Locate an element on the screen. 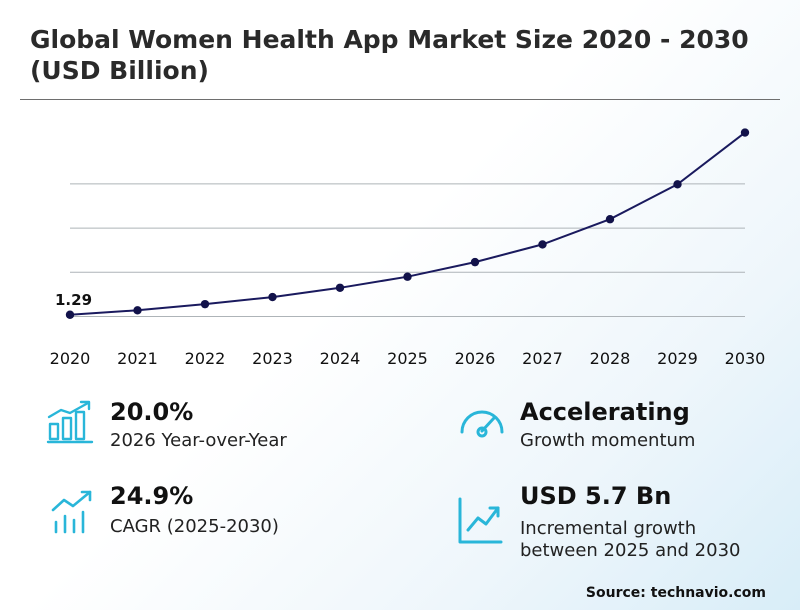  x-tick-label: 2022 is located at coordinates (205, 358).